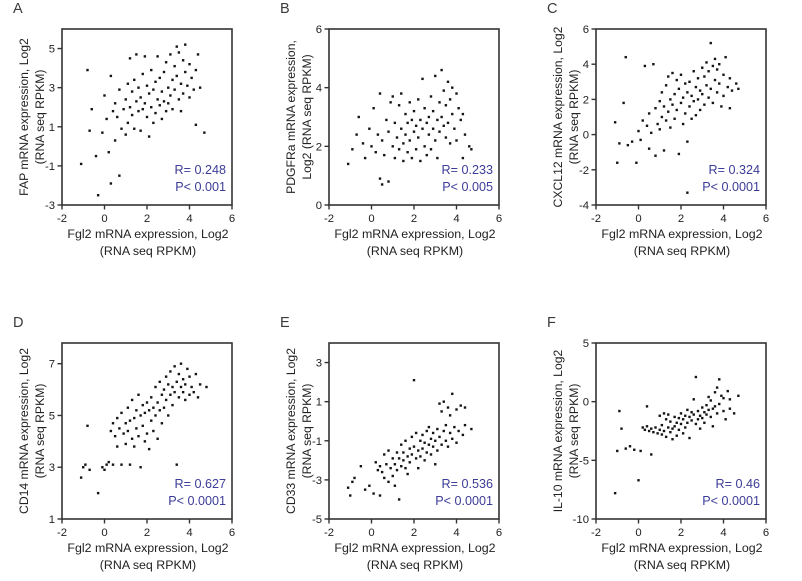 The height and width of the screenshot is (581, 802). Describe the element at coordinates (551, 323) in the screenshot. I see `panel-letter-f: F` at that location.